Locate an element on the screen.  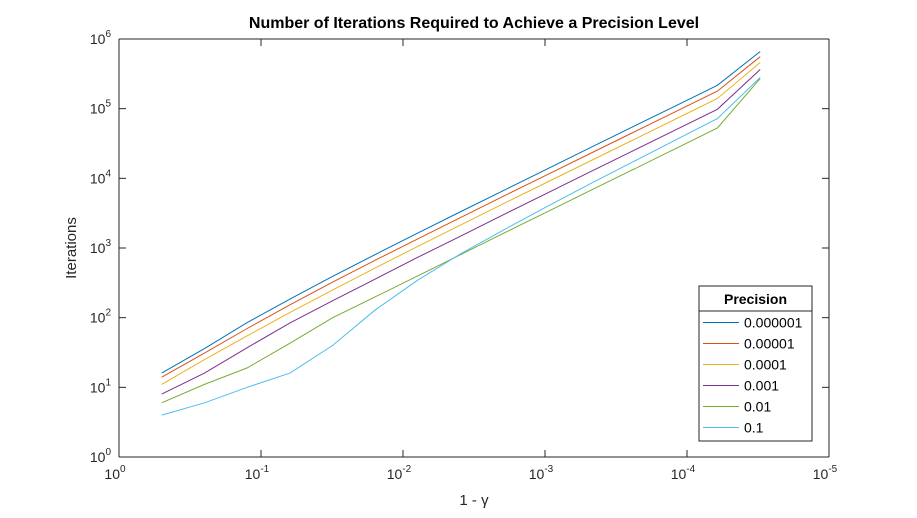
x-tick-label: 10⁻⁴ is located at coordinates (683, 473).